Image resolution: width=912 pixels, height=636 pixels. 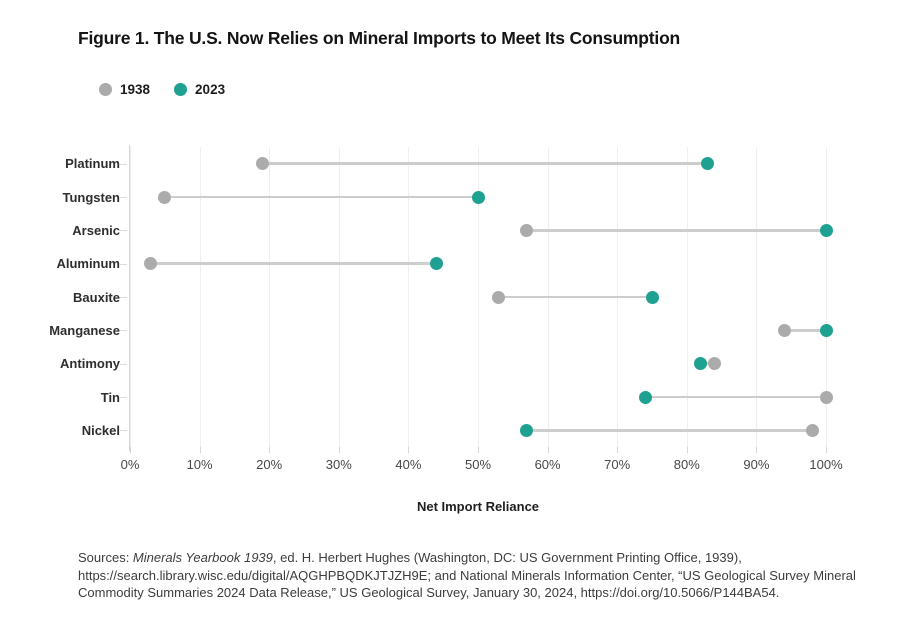 What do you see at coordinates (91, 197) in the screenshot?
I see `category-label-tungsten: Tungsten` at bounding box center [91, 197].